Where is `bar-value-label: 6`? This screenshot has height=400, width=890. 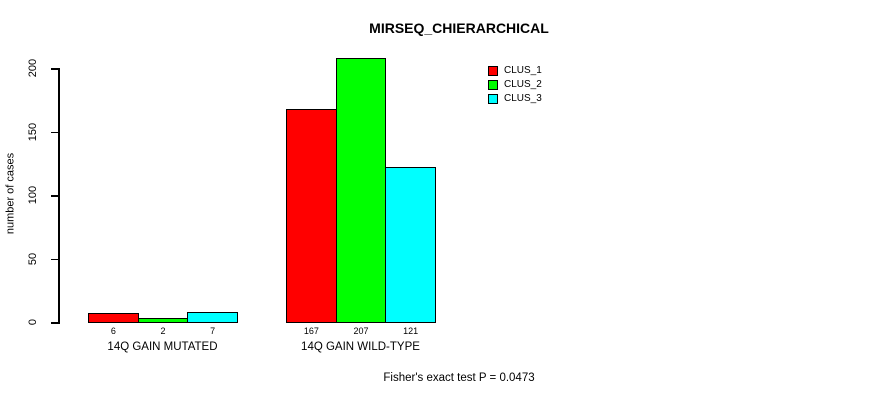
bar-value-label: 6 is located at coordinates (113, 331).